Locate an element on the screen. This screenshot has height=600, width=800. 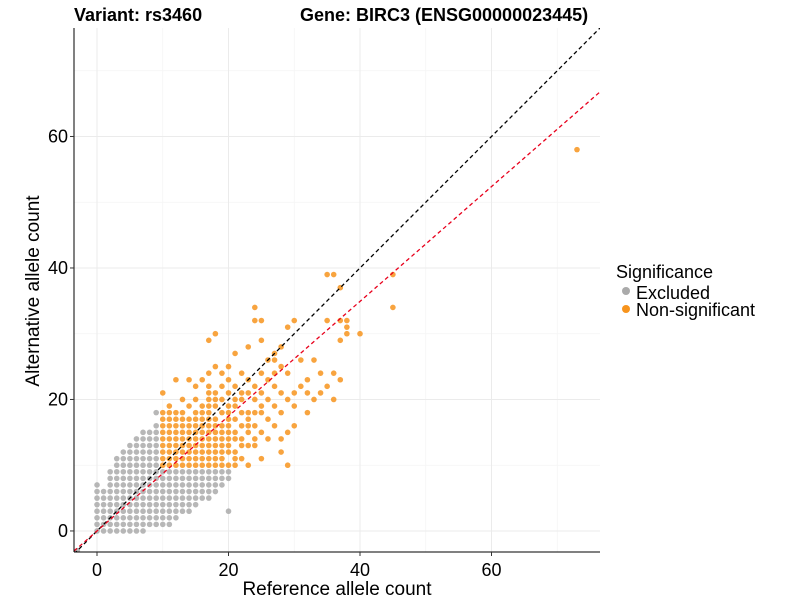
legend-swatch-excluded is located at coordinates (626, 291).